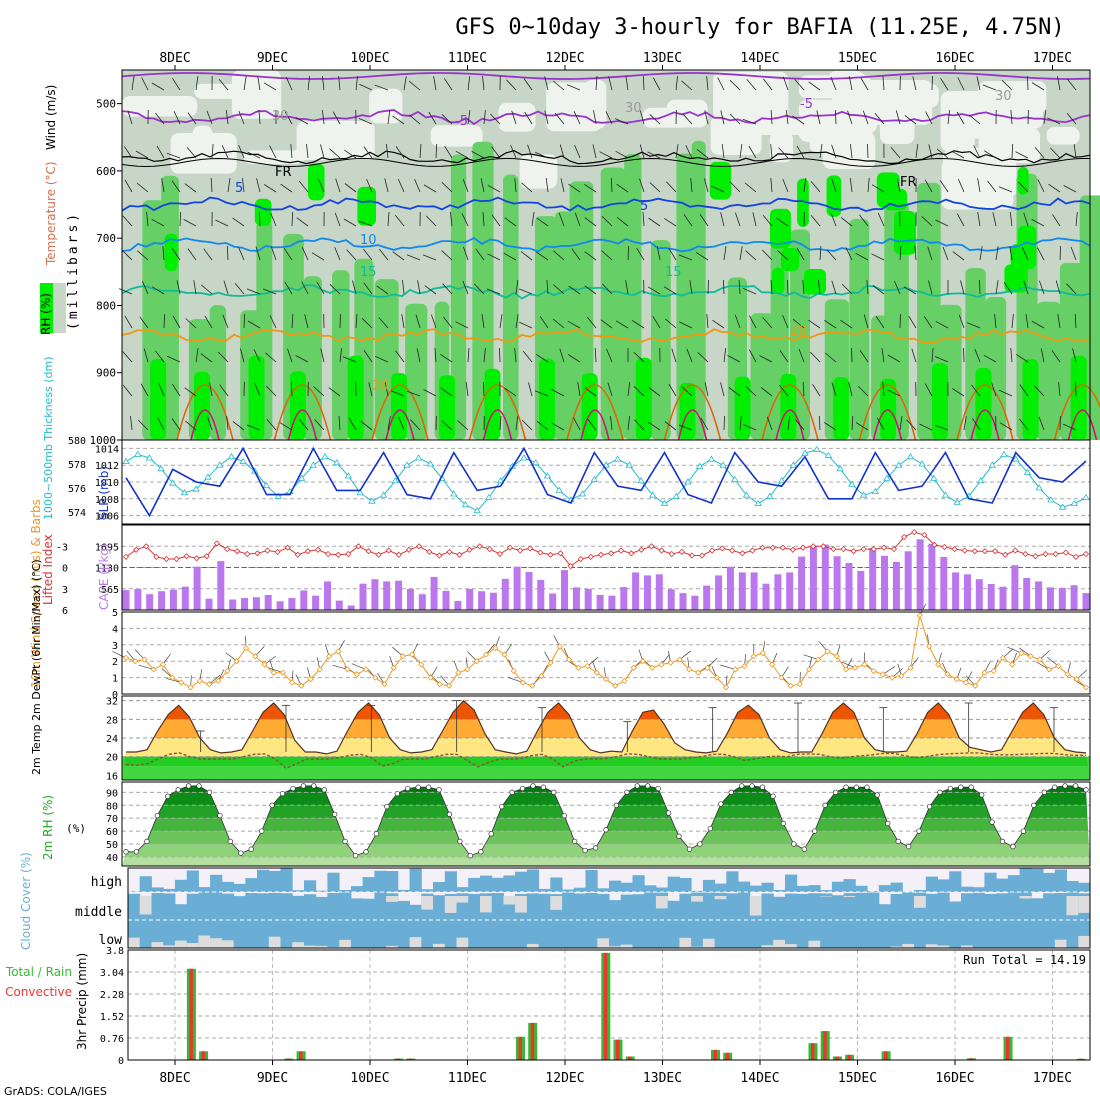 The image size is (1100, 1100). I want to click on slp-panel-frame, so click(606, 482).